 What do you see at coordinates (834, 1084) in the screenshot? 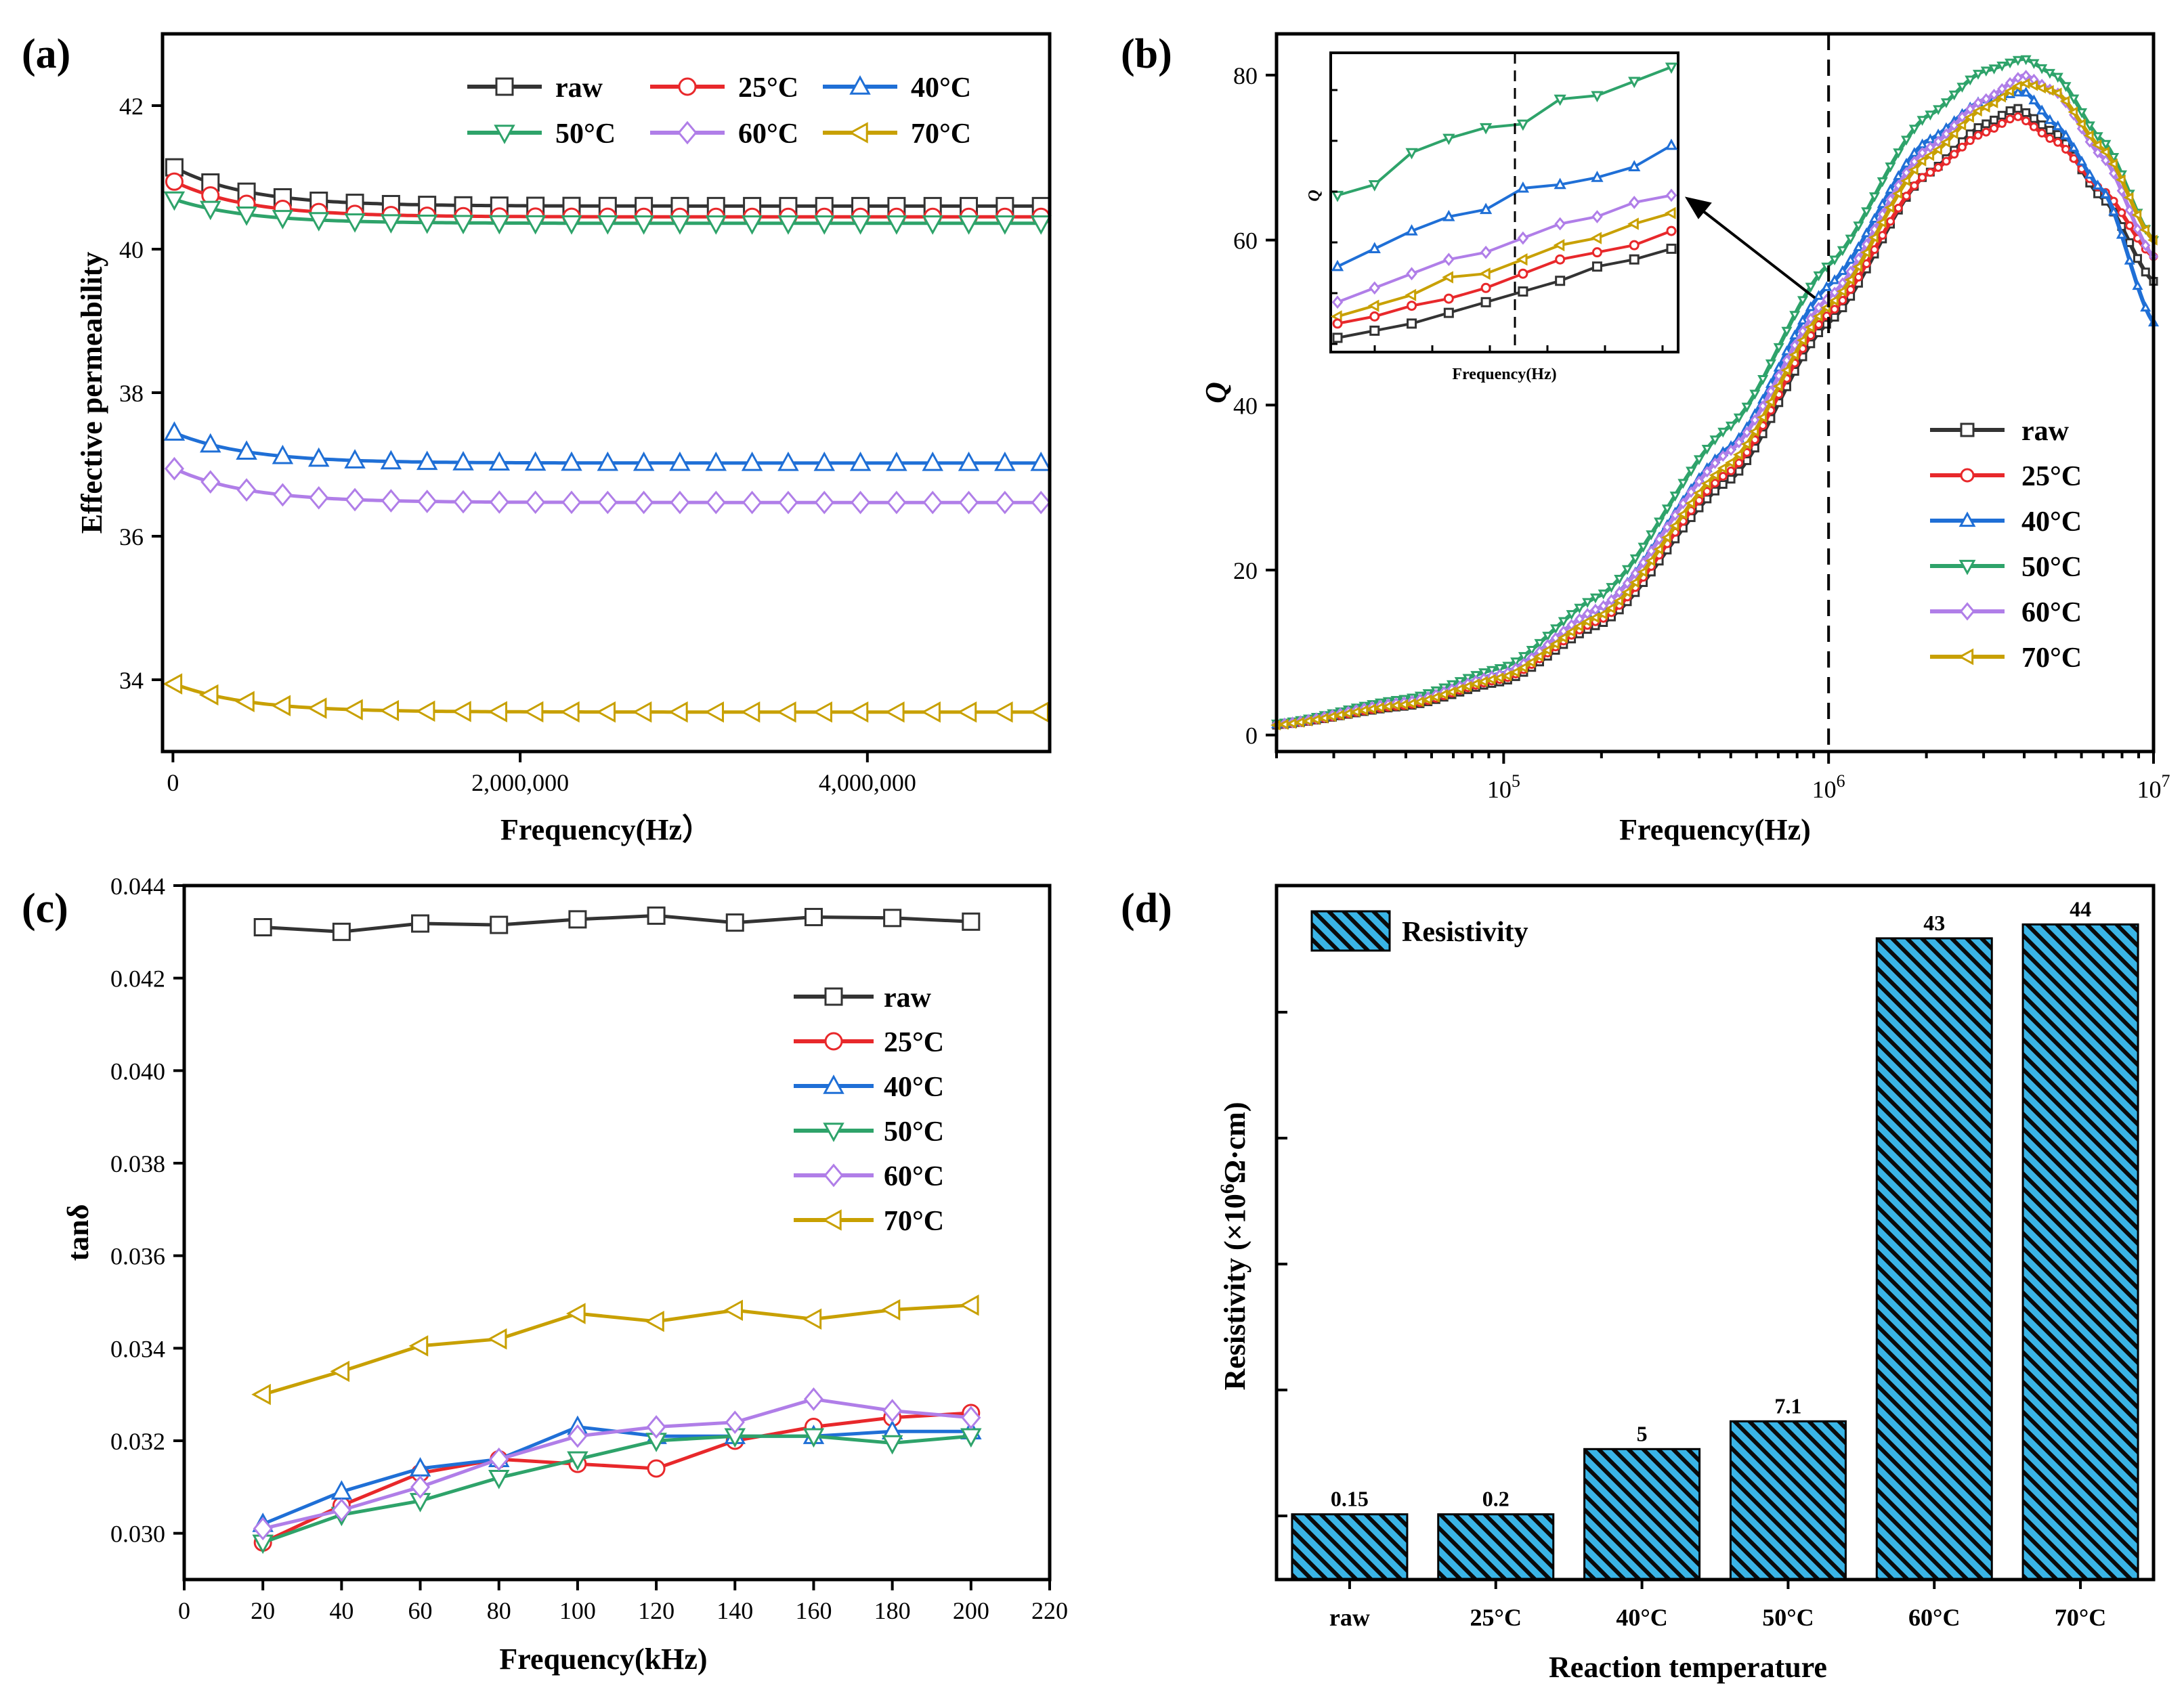
I see `legend-marker-40c` at bounding box center [834, 1084].